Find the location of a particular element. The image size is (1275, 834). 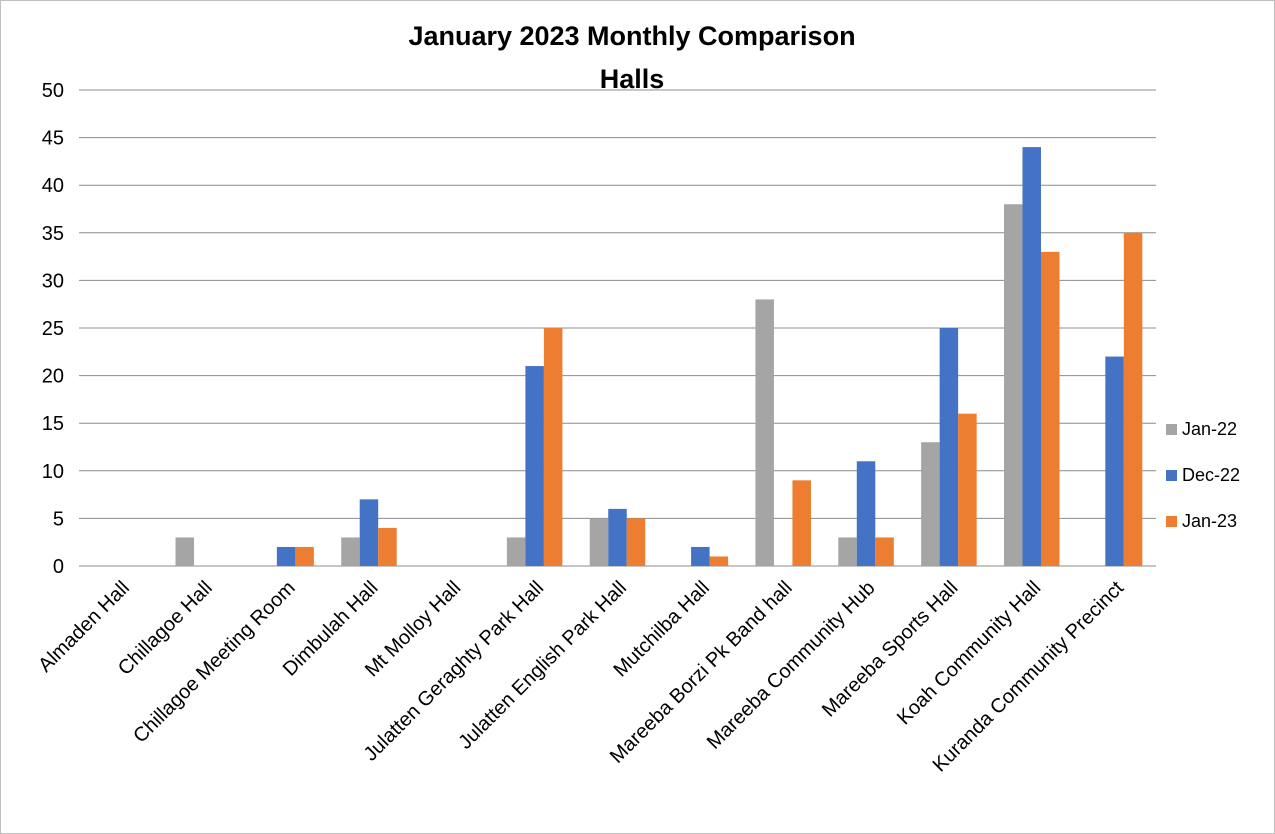

legend: Jan-22 Dec-22 Jan-23 is located at coordinates (1203, 475).